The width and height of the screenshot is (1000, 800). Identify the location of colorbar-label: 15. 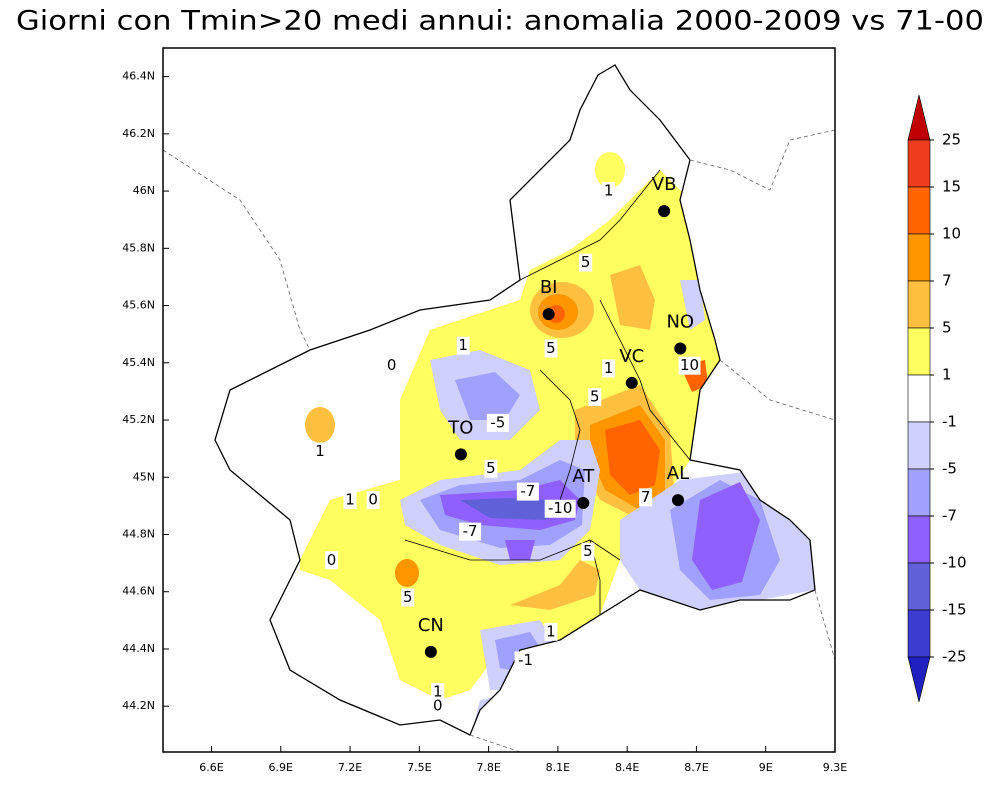
(951, 187).